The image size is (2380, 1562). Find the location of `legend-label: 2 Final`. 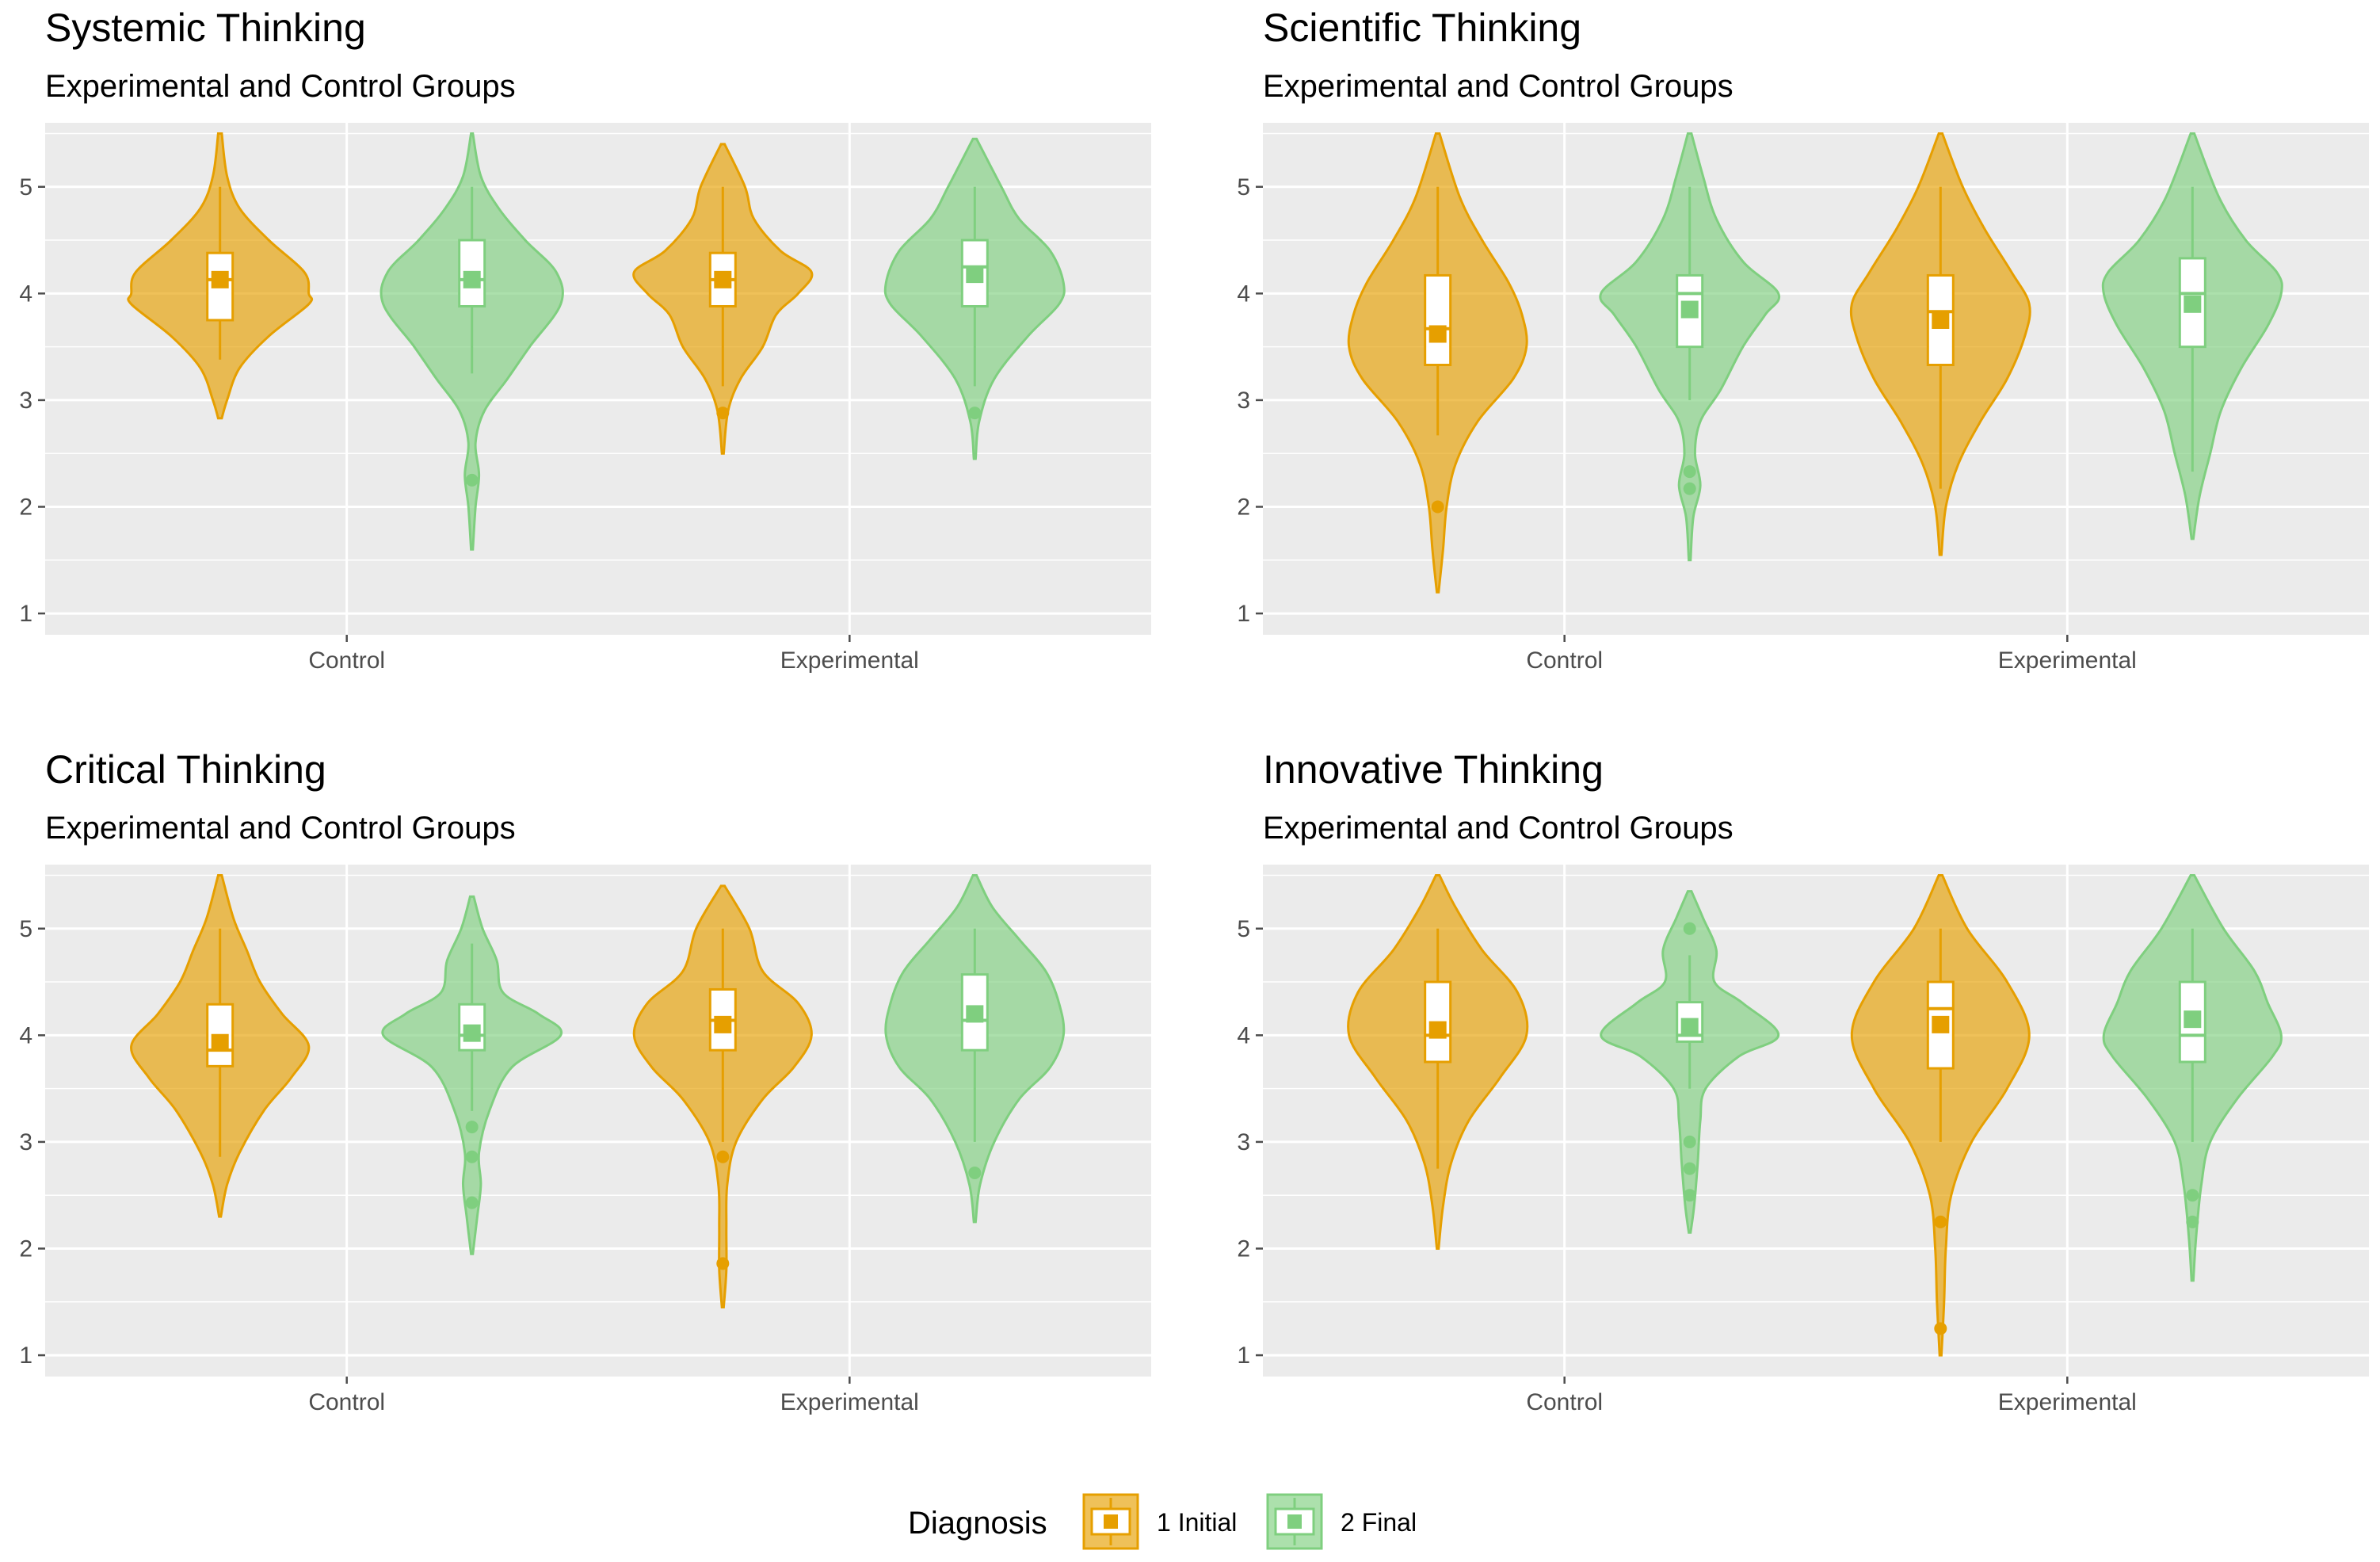

legend-label: 2 Final is located at coordinates (1379, 1522).